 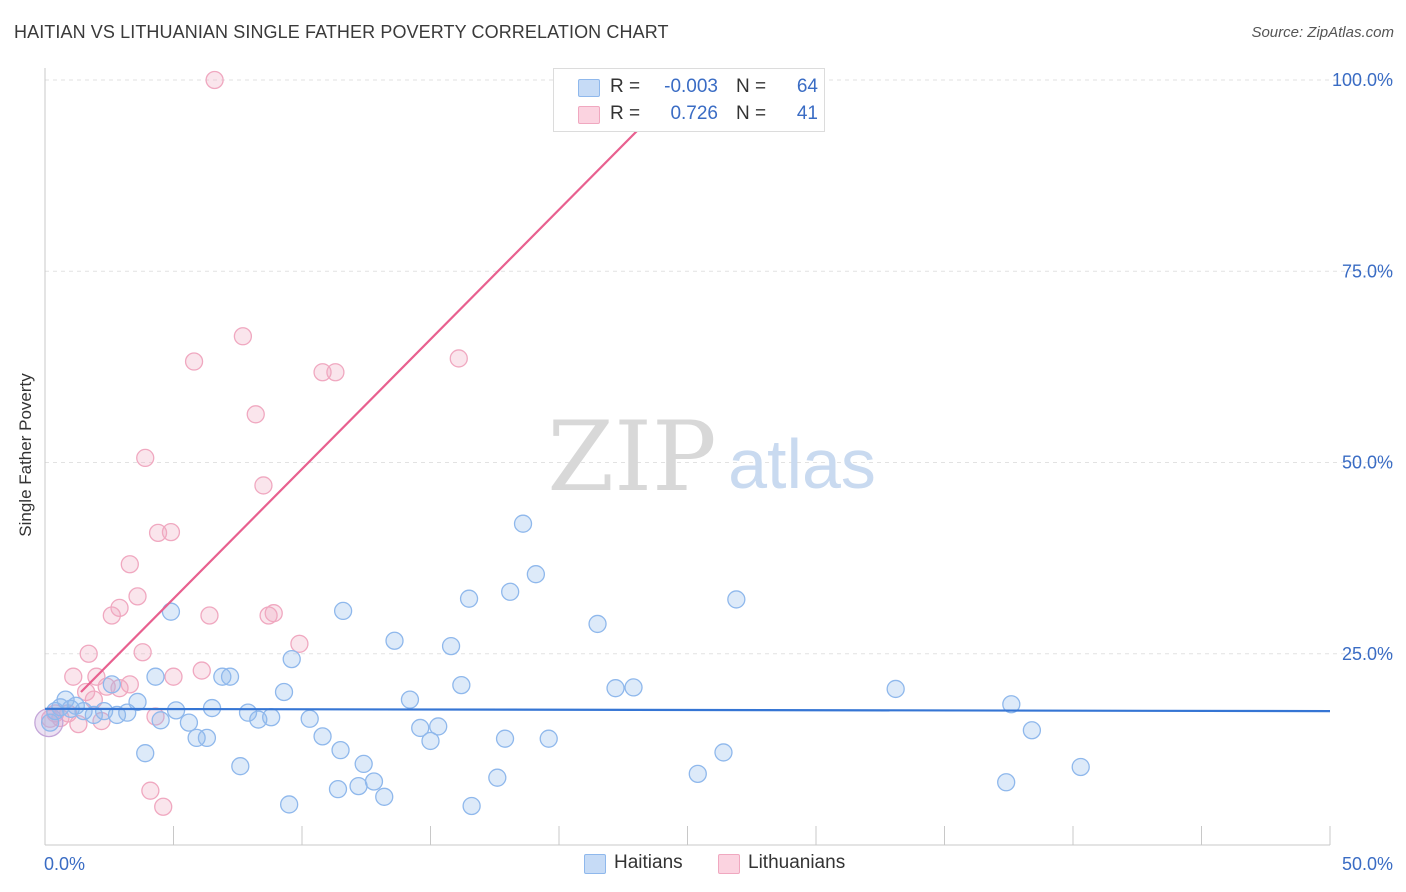 What do you see at coordinates (1362, 80) in the screenshot?
I see `y-tick-label: 100.0%` at bounding box center [1362, 80].